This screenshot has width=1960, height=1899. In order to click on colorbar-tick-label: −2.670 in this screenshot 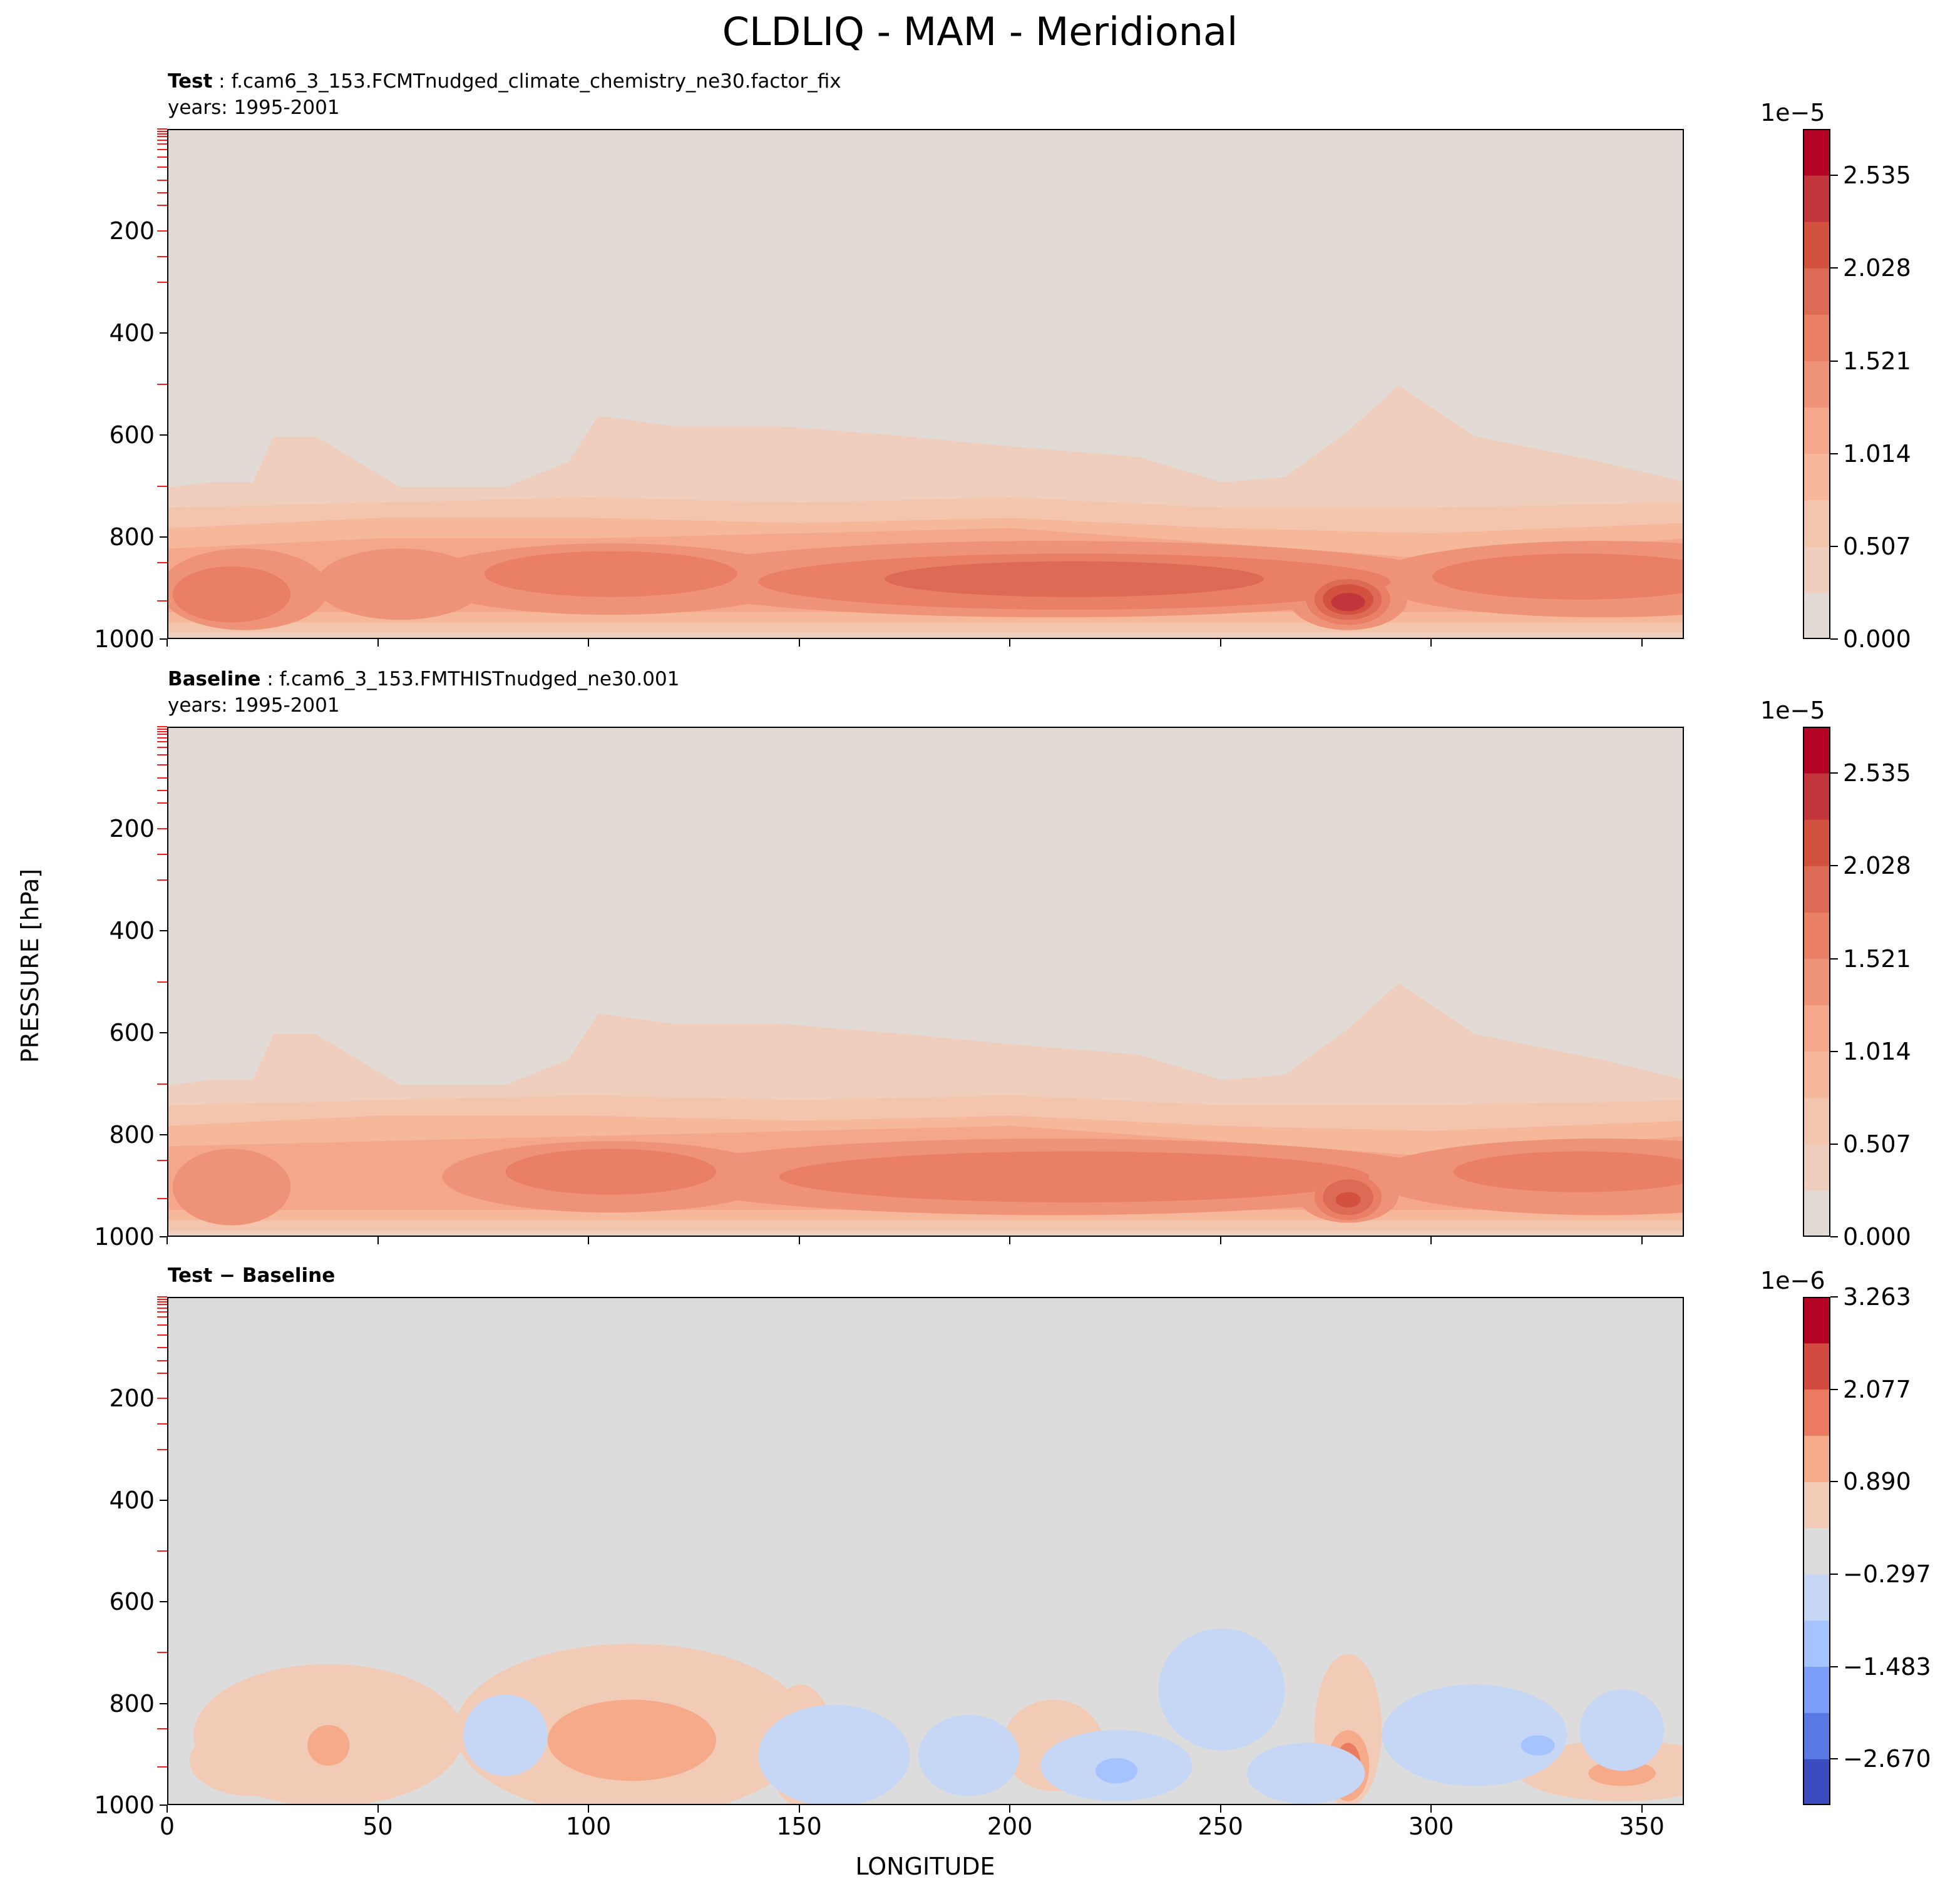, I will do `click(1887, 1759)`.